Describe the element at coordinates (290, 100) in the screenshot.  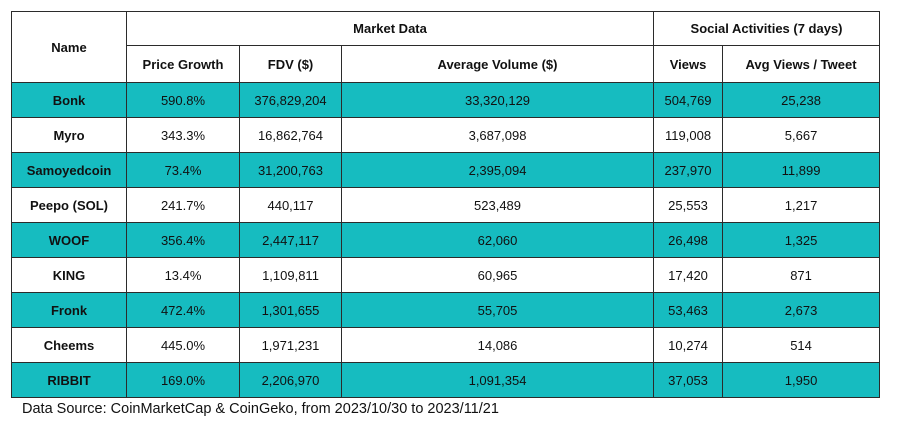
I see `cell-fdv: 376,829,204` at that location.